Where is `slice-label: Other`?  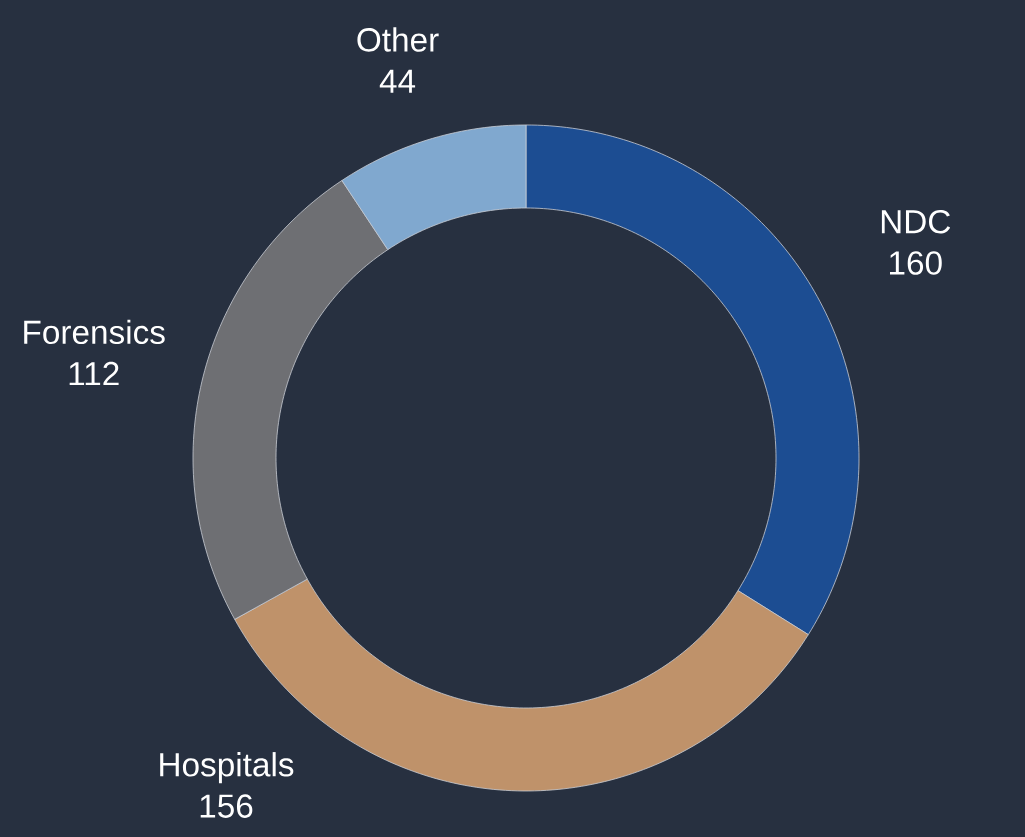
slice-label: Other is located at coordinates (398, 39).